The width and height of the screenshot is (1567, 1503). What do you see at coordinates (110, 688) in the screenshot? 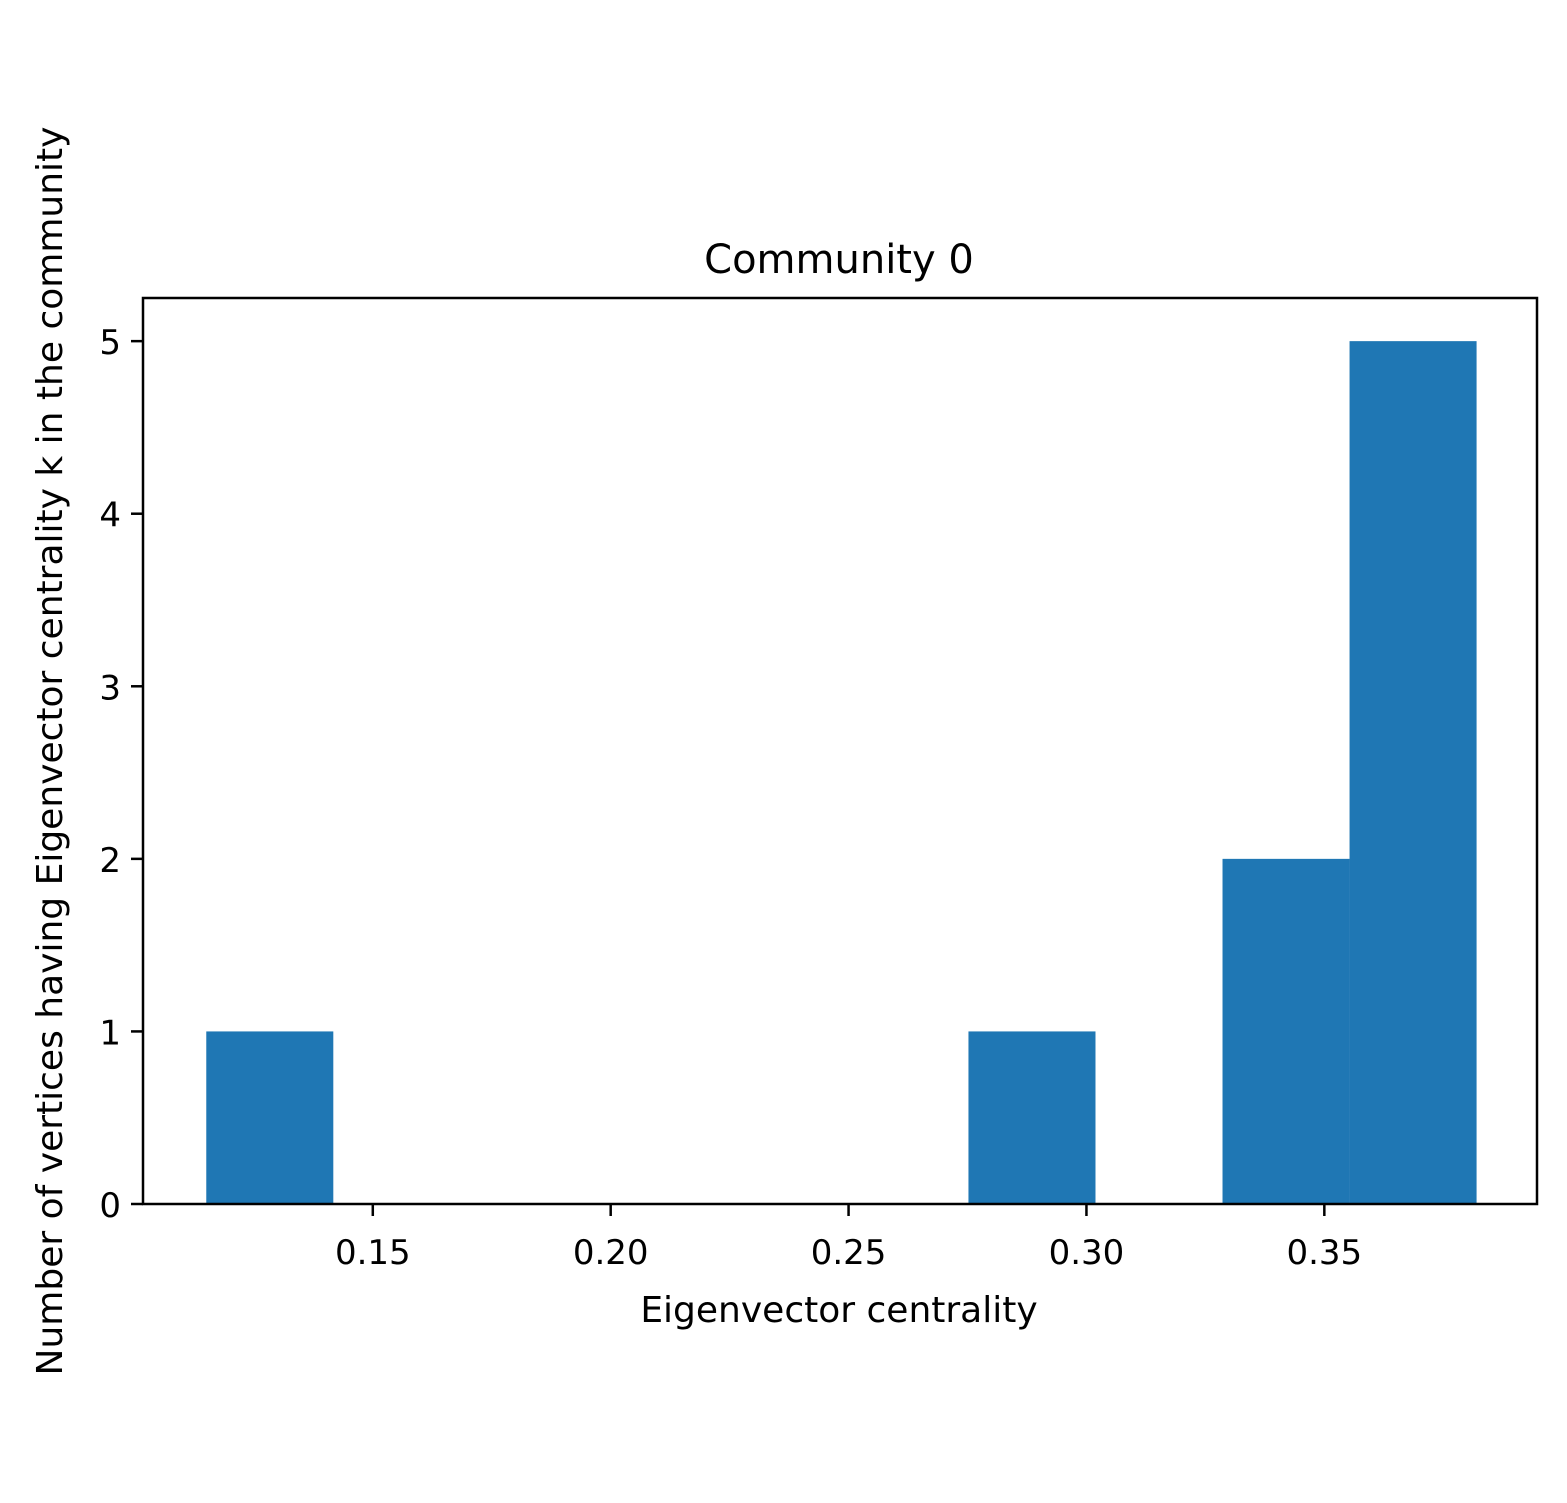
I see `y-tick-label: 3` at bounding box center [110, 688].